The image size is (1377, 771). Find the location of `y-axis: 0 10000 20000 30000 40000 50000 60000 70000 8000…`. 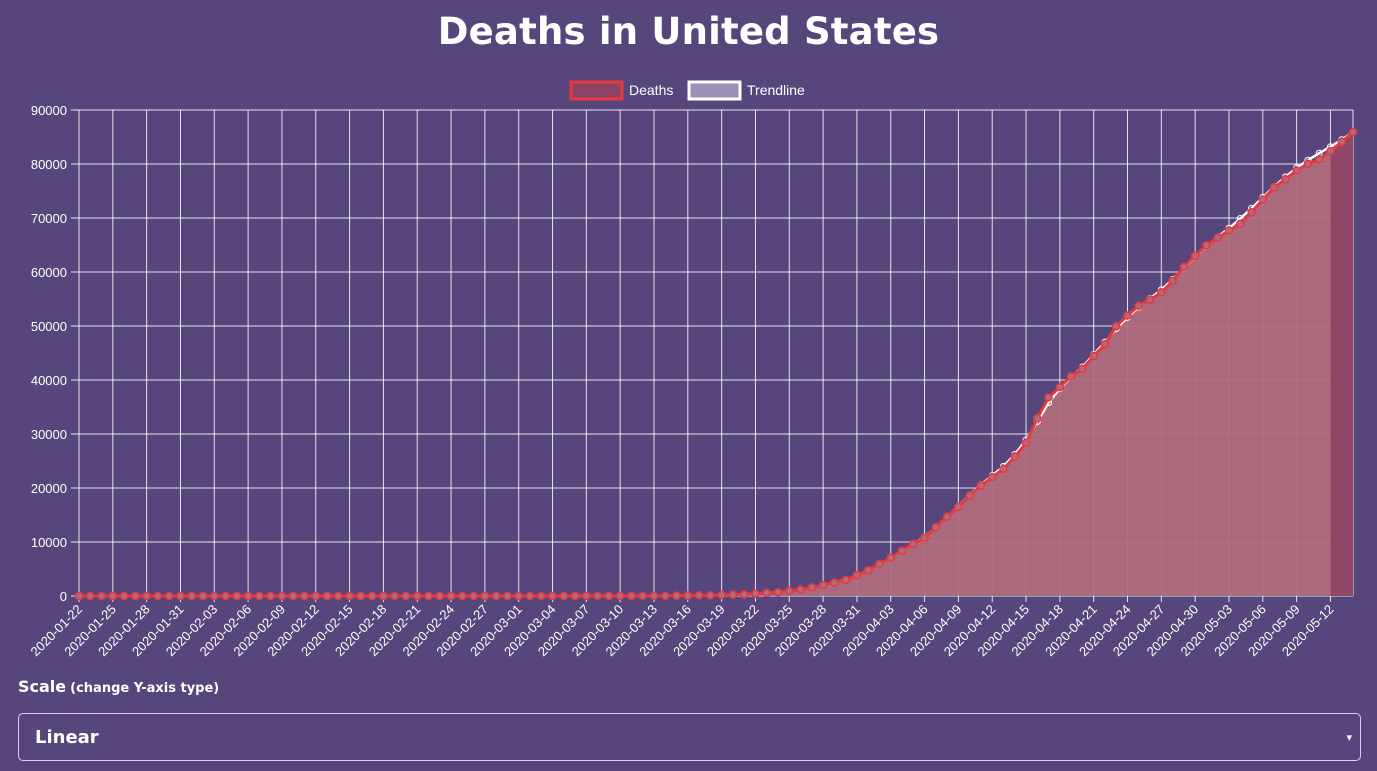

y-axis: 0 10000 20000 30000 40000 50000 60000 70000 8000… is located at coordinates (49, 353).